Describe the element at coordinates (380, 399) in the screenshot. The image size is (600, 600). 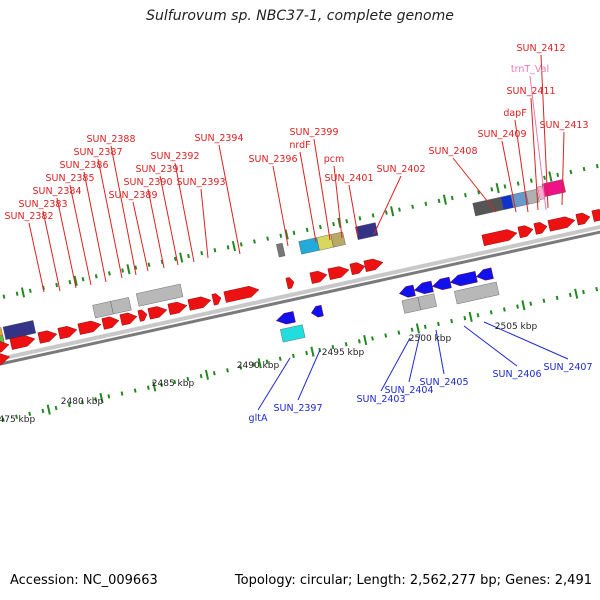
I see `gene-label: SUN_2403` at that location.